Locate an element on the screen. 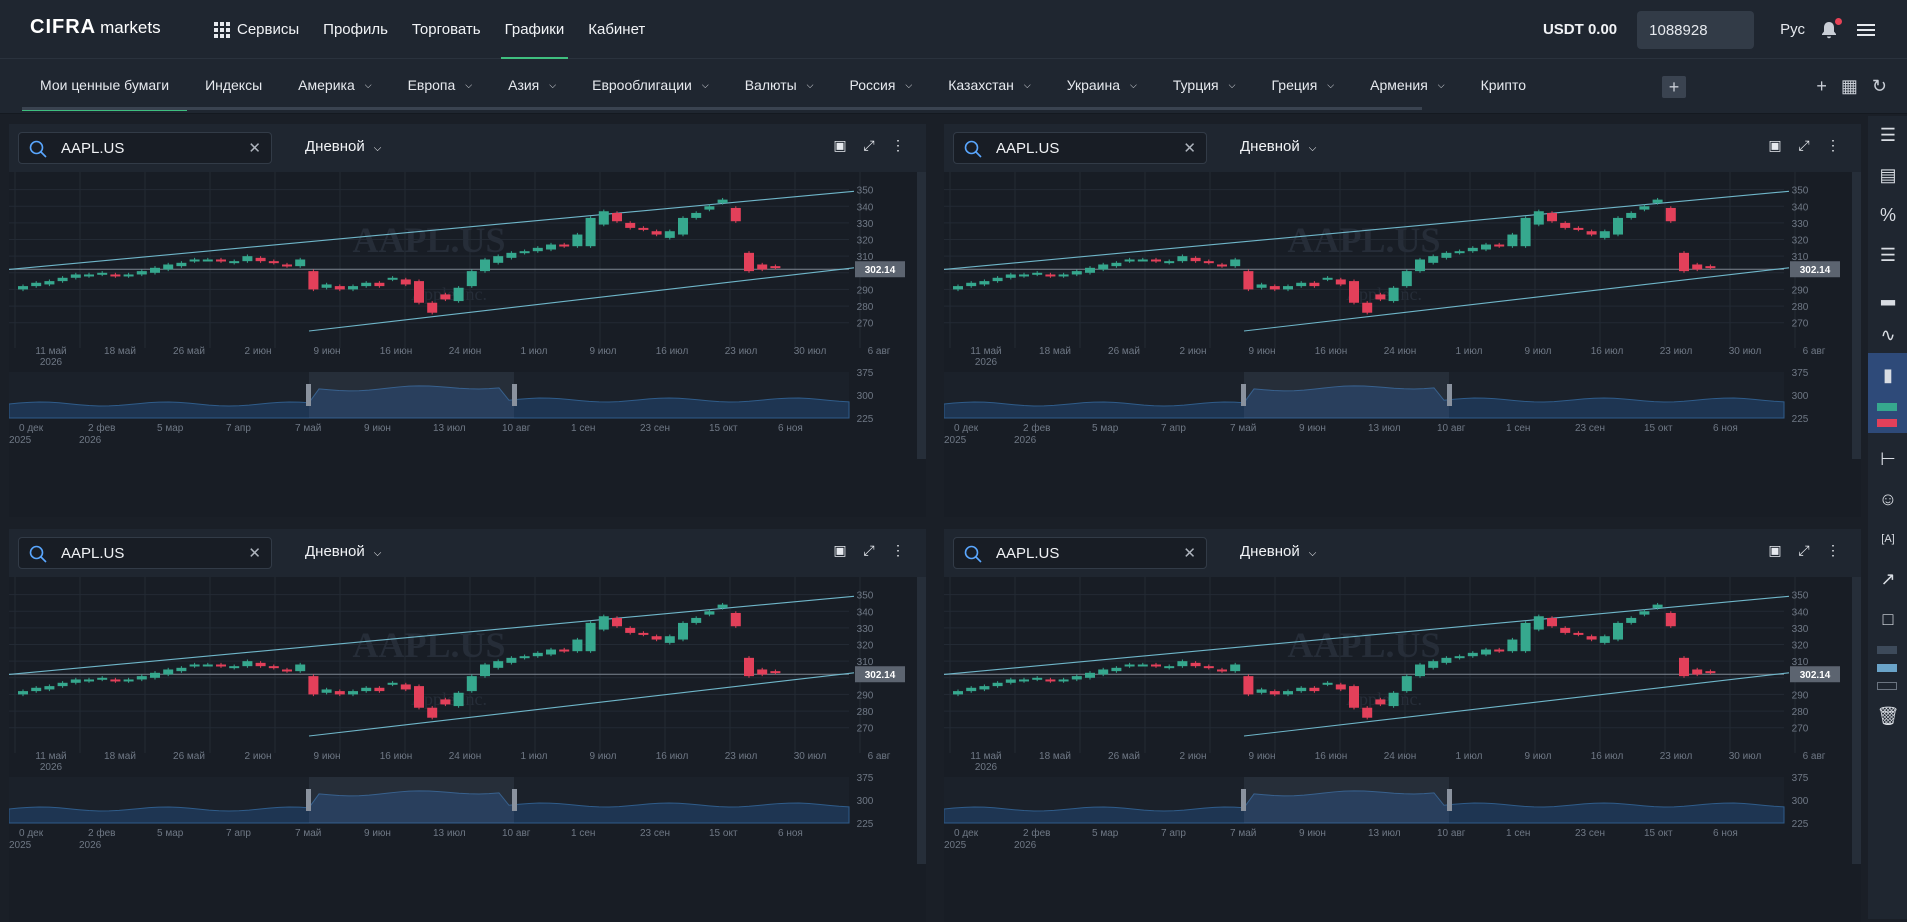 The width and height of the screenshot is (1907, 922). trendline-tool-icon: ↗ is located at coordinates (1888, 579).